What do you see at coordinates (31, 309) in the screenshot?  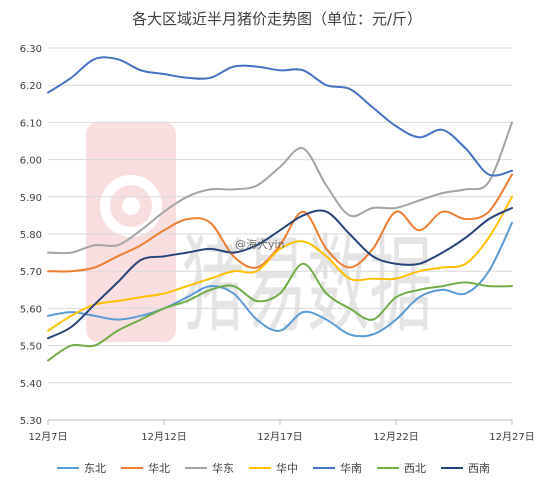 I see `y-tick-label: 5.60` at bounding box center [31, 309].